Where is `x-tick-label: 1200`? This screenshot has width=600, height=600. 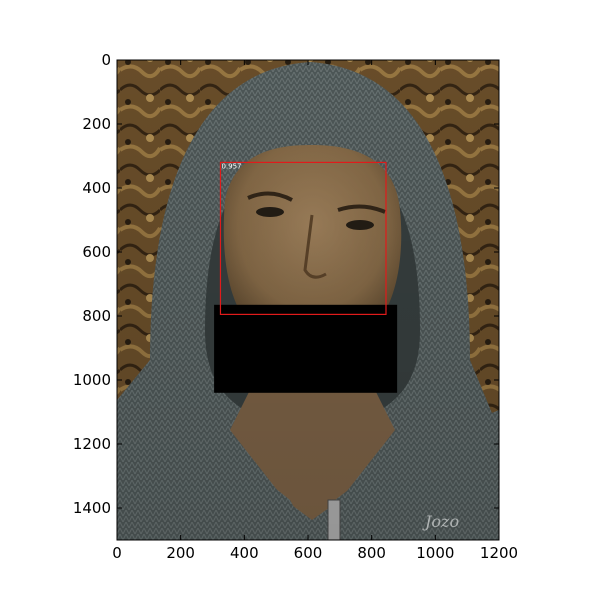
x-tick-label: 1200 is located at coordinates (499, 553).